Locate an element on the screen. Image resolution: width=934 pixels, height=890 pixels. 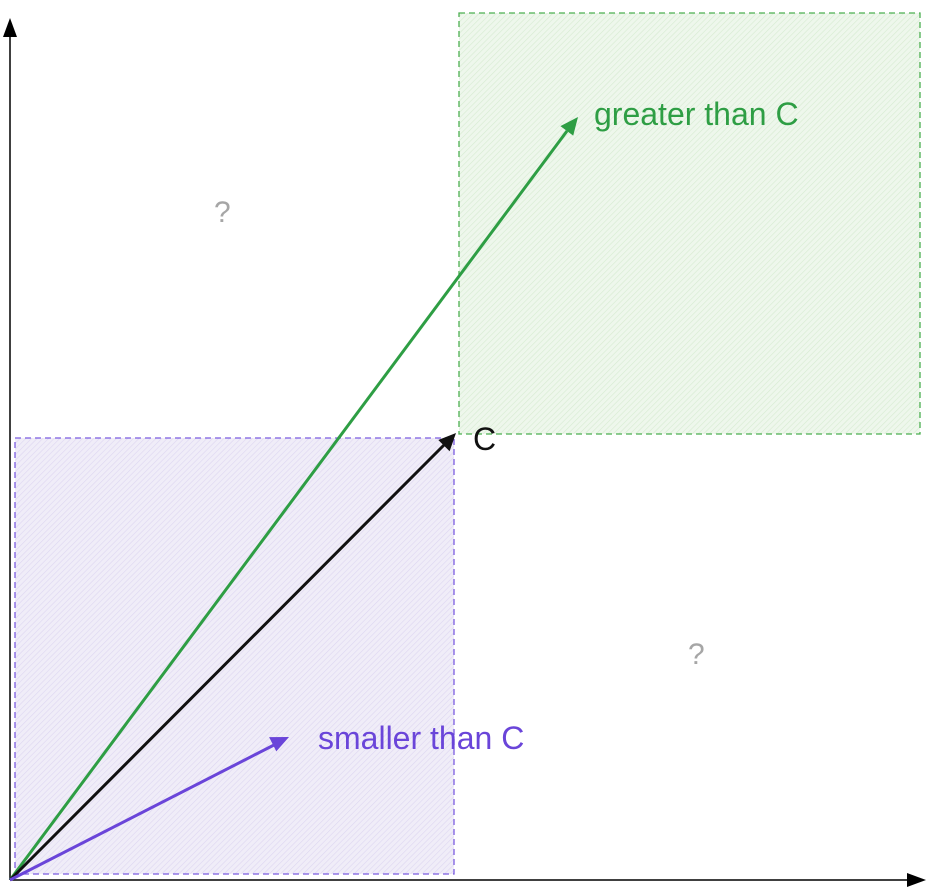
c-vector-arrowhead is located at coordinates (447, 442).